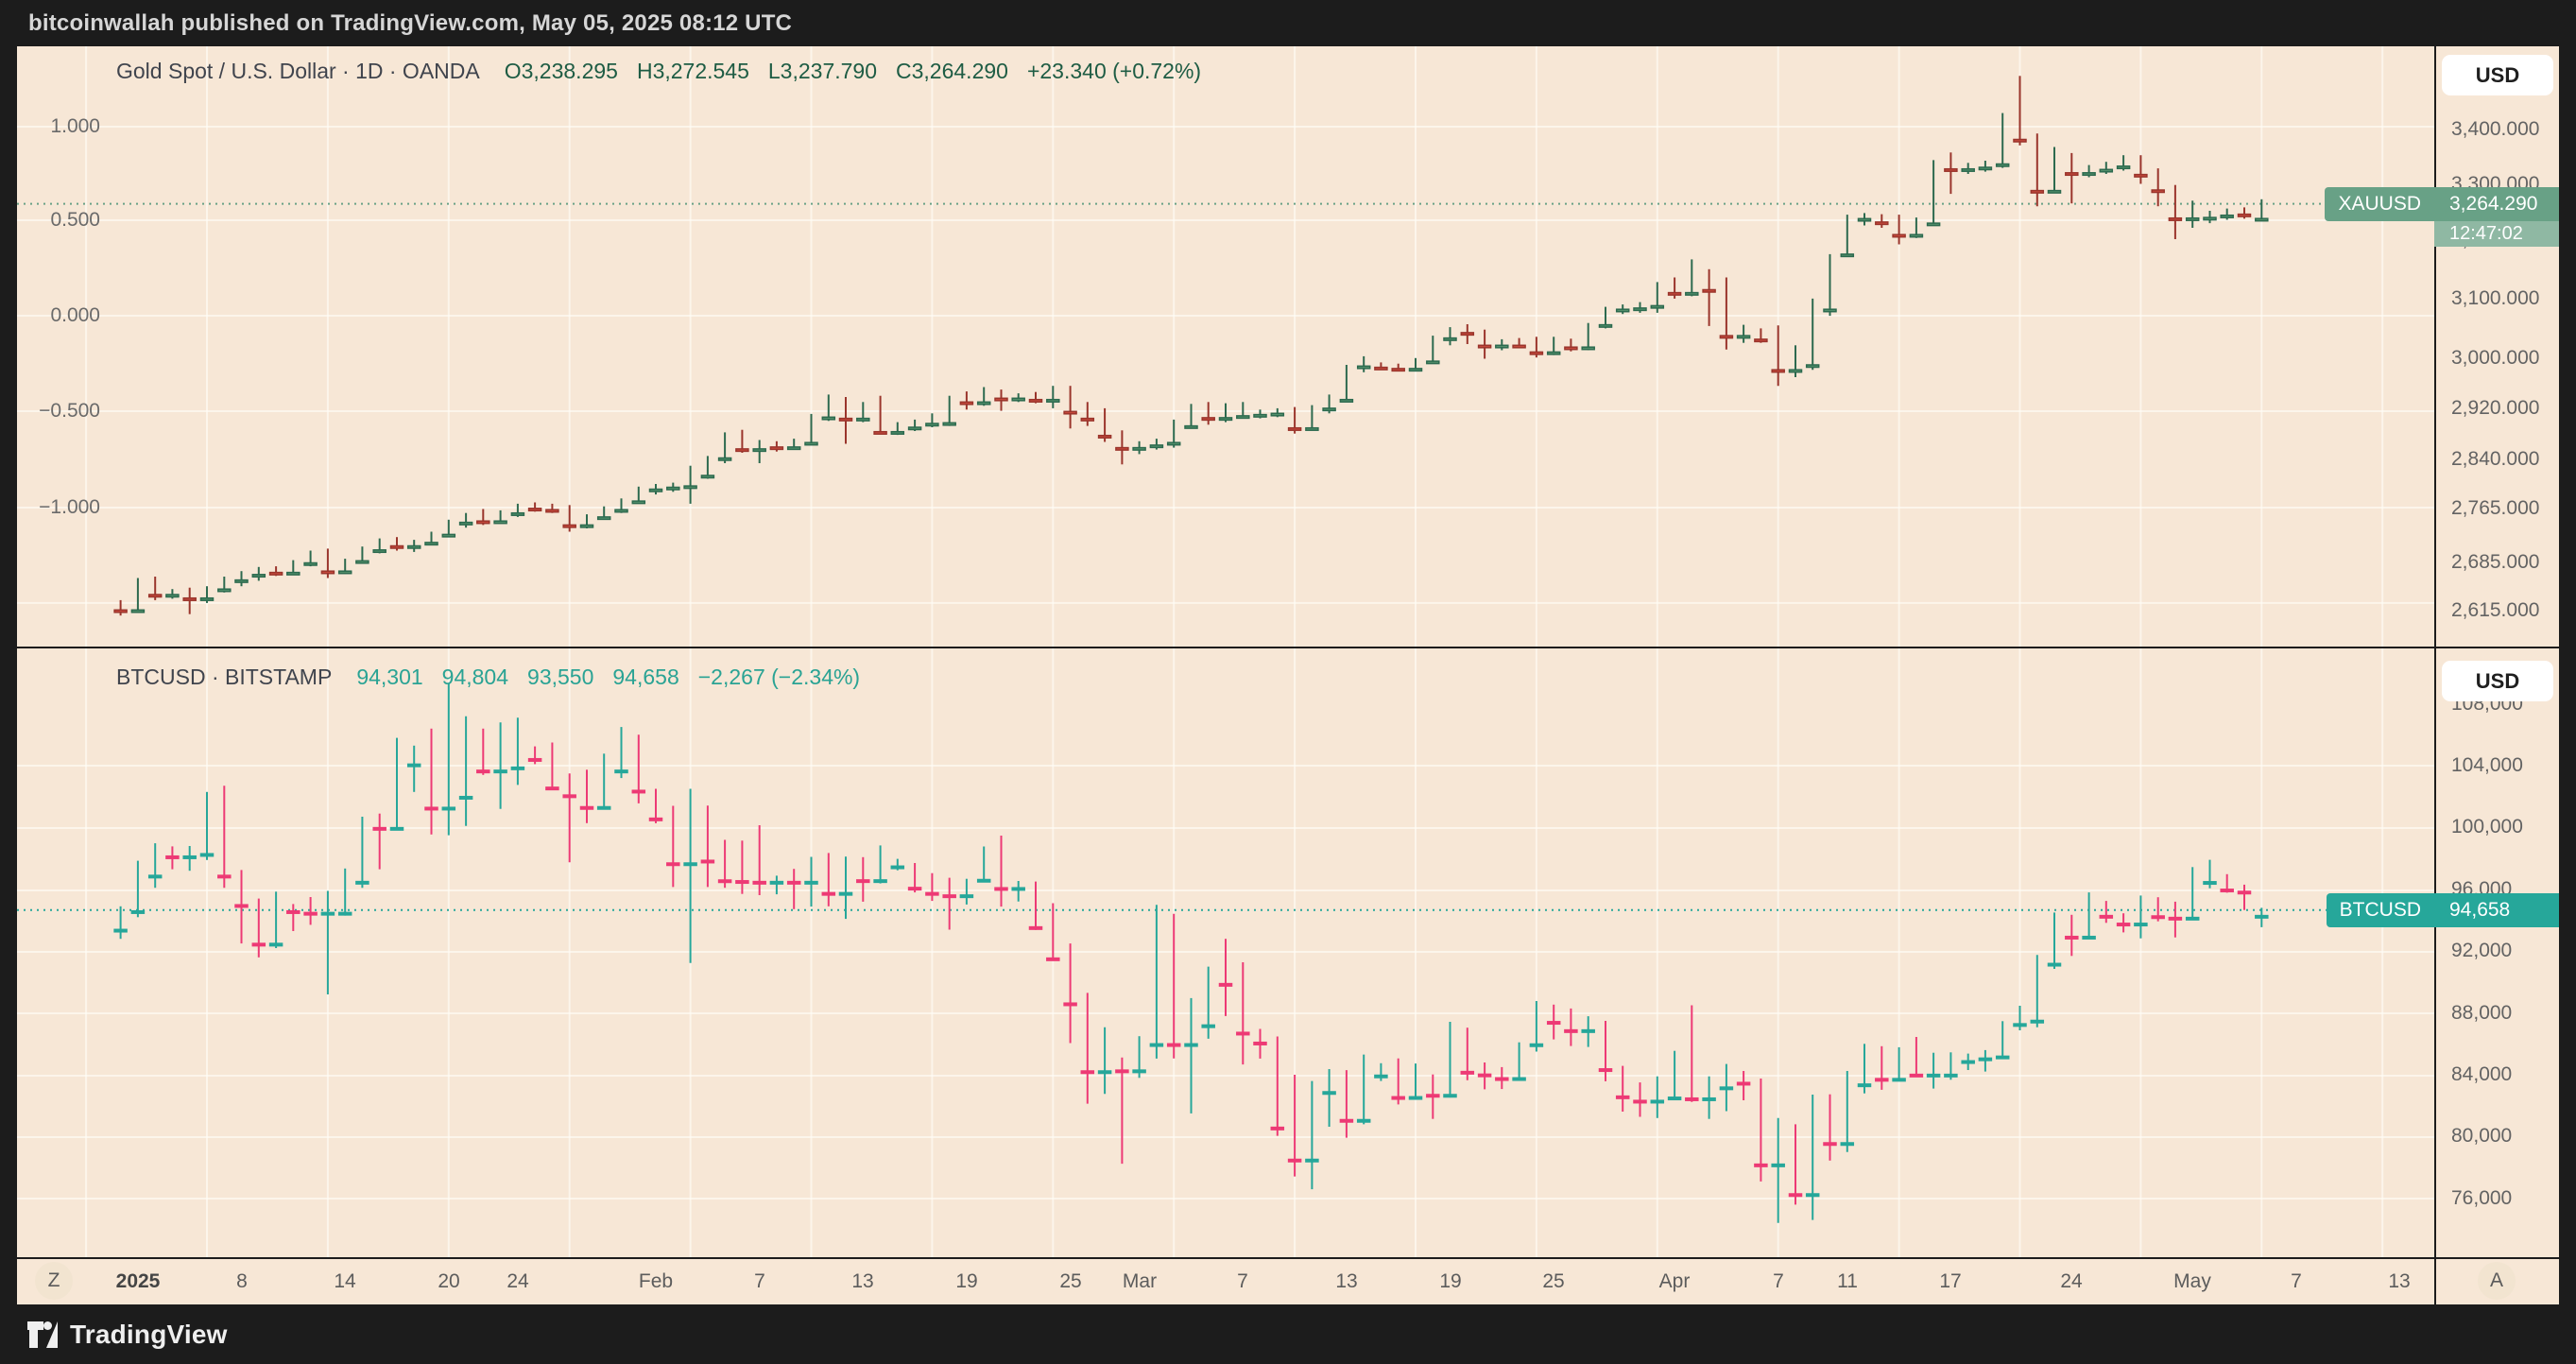 The width and height of the screenshot is (2576, 1364). Describe the element at coordinates (1553, 1281) in the screenshot. I see `time-tick-label: 25` at that location.